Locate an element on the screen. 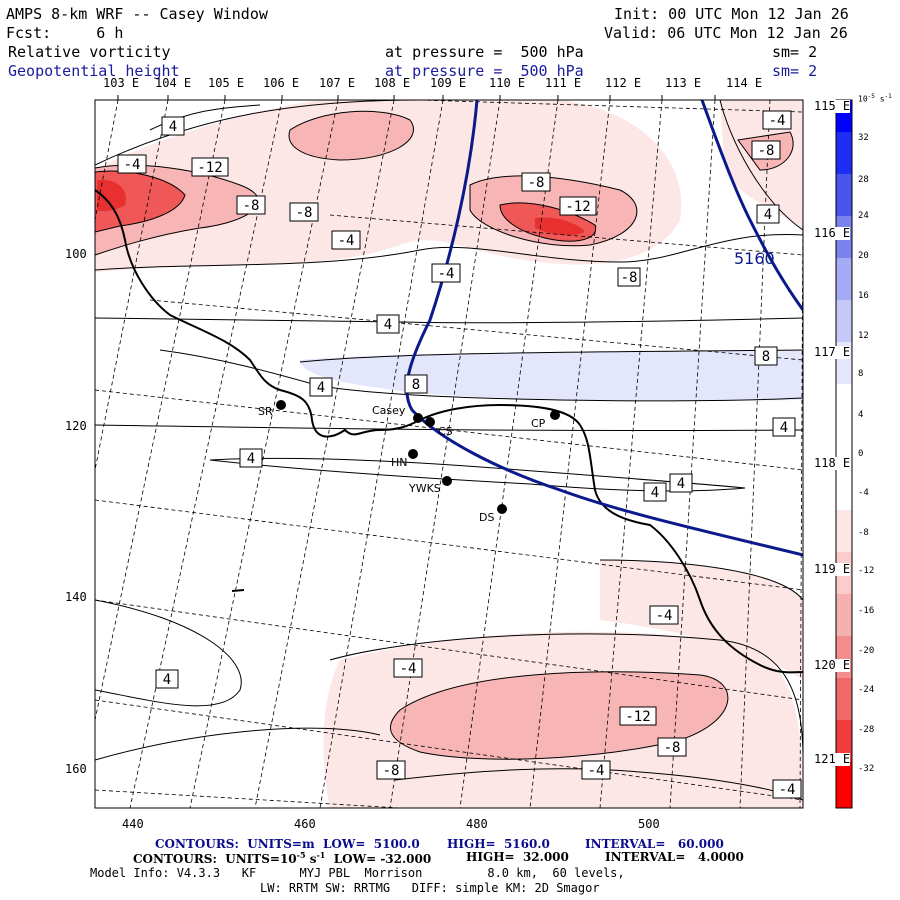 This screenshot has width=900, height=900. contour-label: 8 is located at coordinates (416, 384).